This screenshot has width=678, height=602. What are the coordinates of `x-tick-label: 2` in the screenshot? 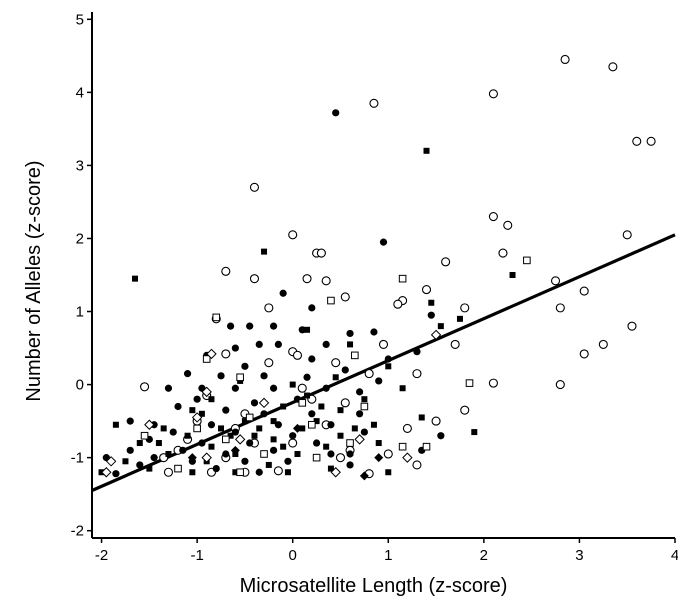 It's located at (484, 555).